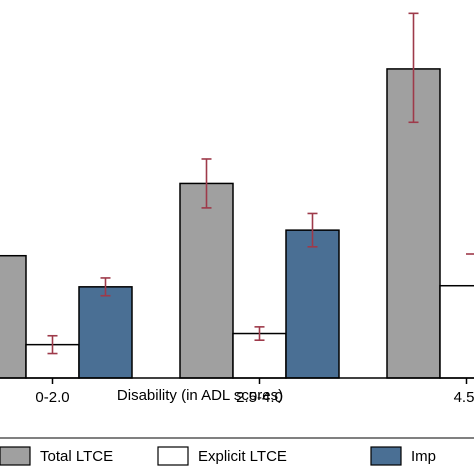 This screenshot has height=474, width=474. Describe the element at coordinates (173, 456) in the screenshot. I see `legend-swatch-explicit-ltce` at that location.